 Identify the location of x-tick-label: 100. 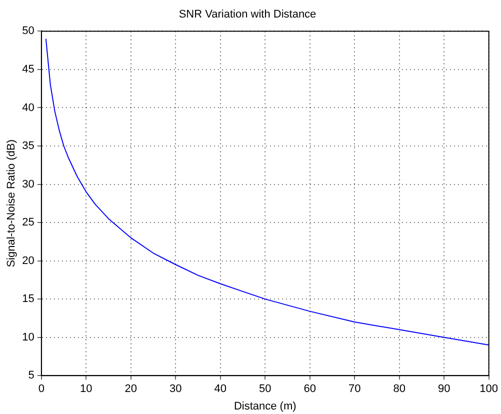
(489, 389).